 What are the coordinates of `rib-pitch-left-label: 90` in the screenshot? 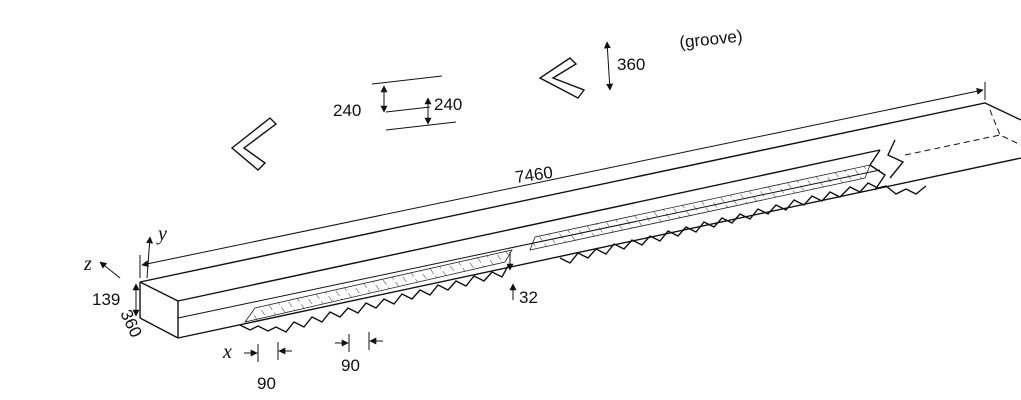 It's located at (266, 383).